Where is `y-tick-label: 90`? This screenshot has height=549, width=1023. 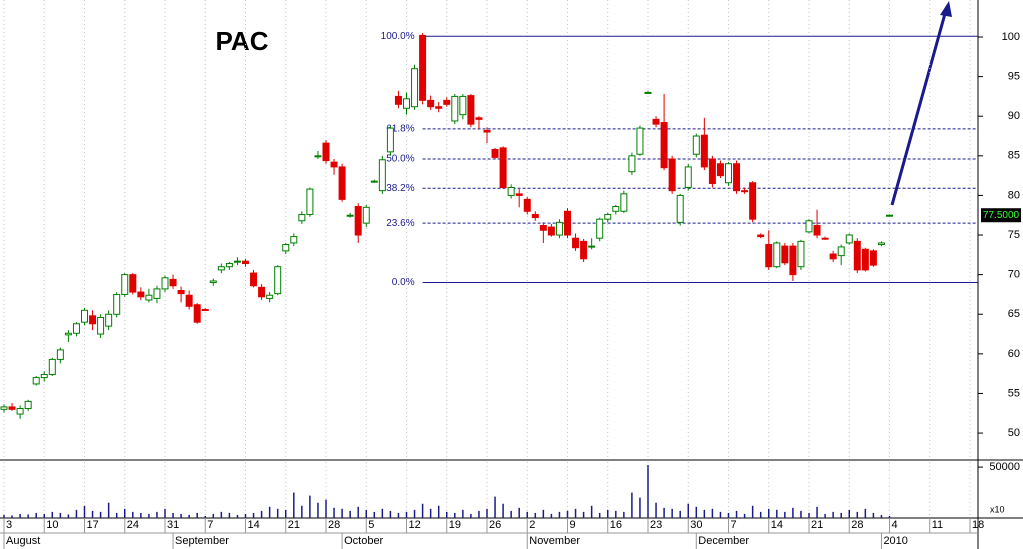 y-tick-label: 90 is located at coordinates (1014, 116).